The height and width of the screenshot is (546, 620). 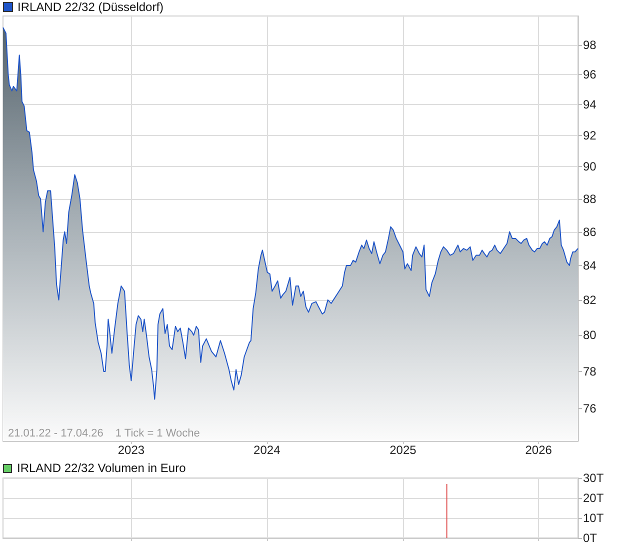 I want to click on annotation: 21.01.22 - 17.04.26, so click(x=56, y=434).